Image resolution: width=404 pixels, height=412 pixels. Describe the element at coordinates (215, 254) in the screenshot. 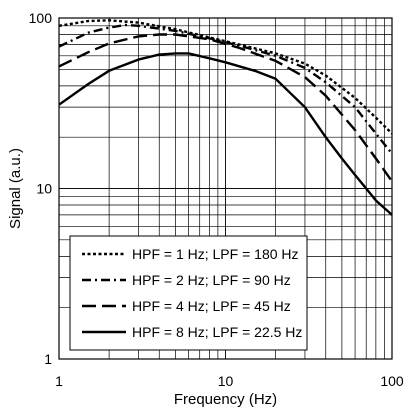

I see `legend-label-1: HPF = 1 Hz; LPF = 180 Hz` at that location.